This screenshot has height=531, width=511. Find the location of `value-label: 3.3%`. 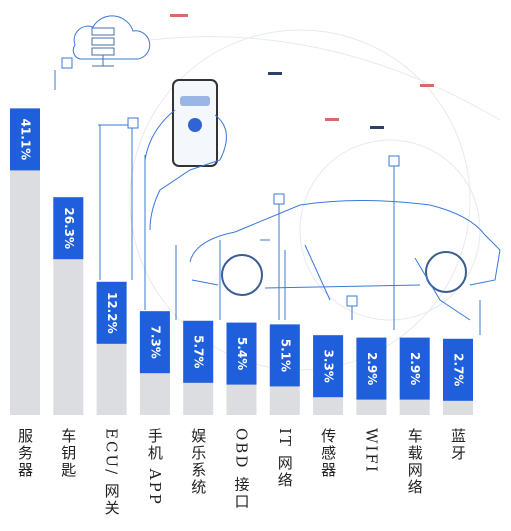

value-label: 3.3% is located at coordinates (329, 366).